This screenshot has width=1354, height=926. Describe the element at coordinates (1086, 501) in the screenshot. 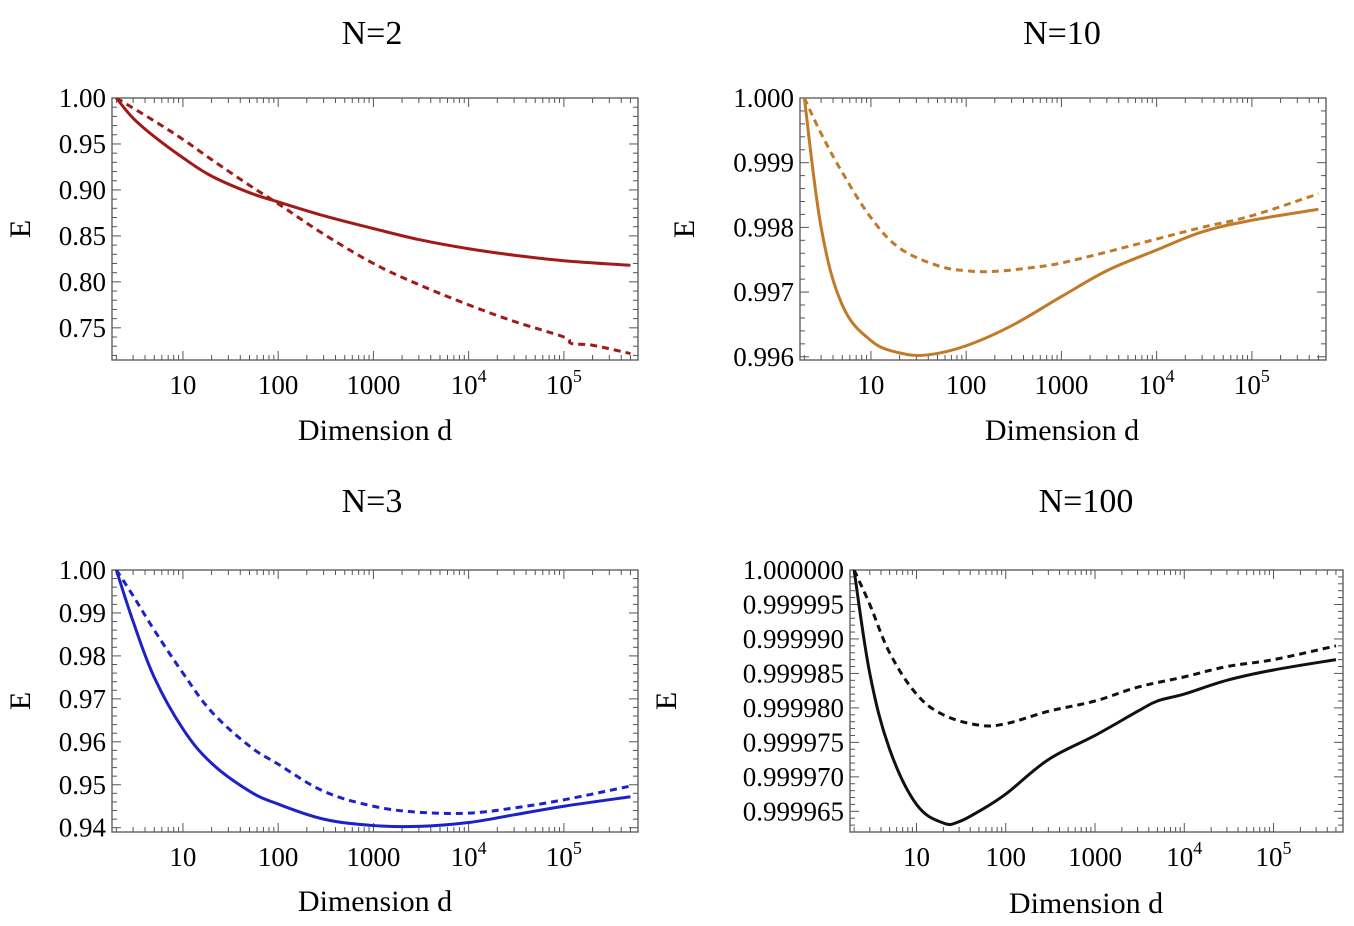

I see `chart-title: N=100` at that location.